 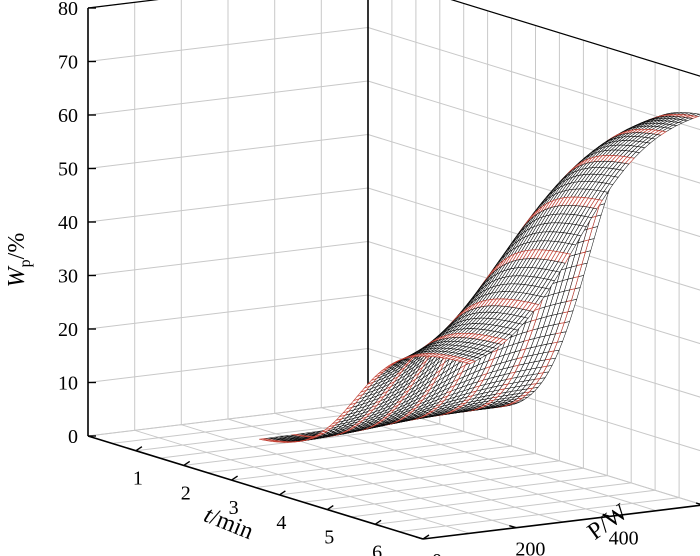 I want to click on z-tick-label: 30, so click(x=68, y=277).